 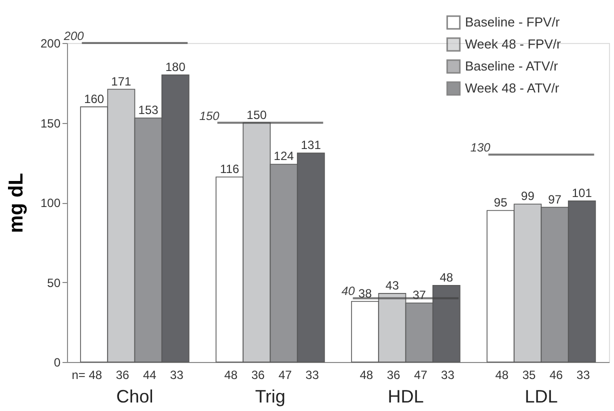 What do you see at coordinates (365, 293) in the screenshot?
I see `data-label: 38` at bounding box center [365, 293].